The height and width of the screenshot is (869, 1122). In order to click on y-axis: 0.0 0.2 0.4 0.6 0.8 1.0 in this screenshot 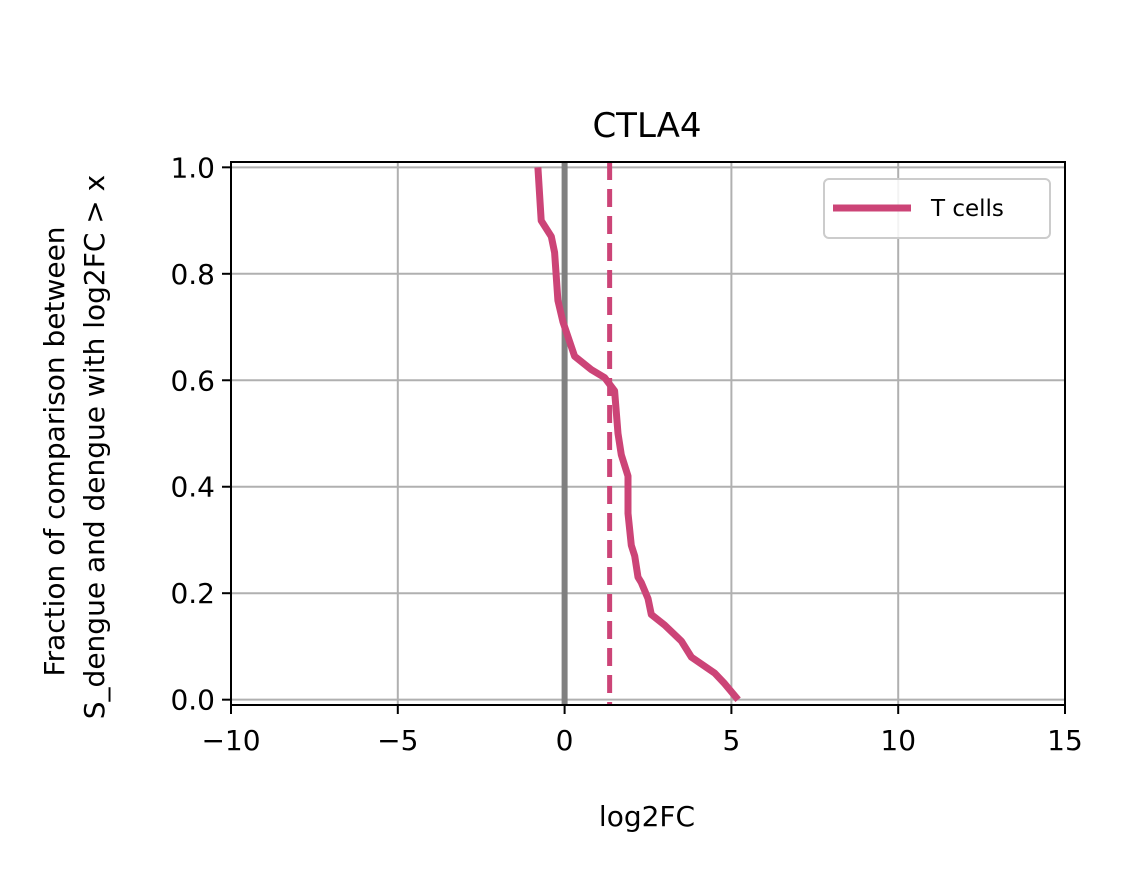, I will do `click(200, 434)`.